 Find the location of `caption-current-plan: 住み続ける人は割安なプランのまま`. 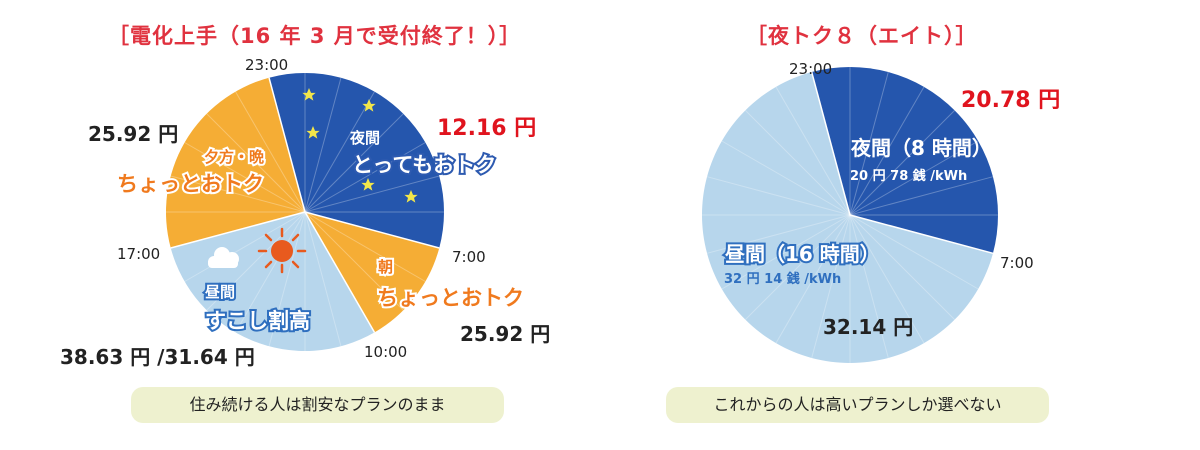

caption-current-plan: 住み続ける人は割安なプランのまま is located at coordinates (317, 405).